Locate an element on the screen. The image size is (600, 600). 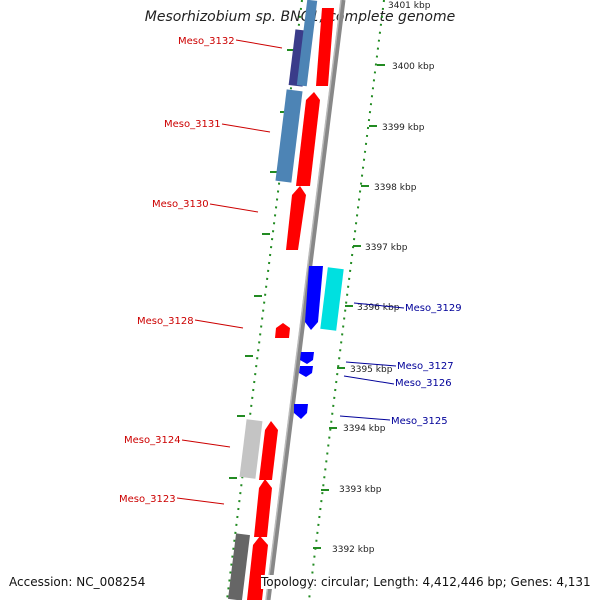
ruler-label-3393: 3393 kbp is located at coordinates (360, 490).